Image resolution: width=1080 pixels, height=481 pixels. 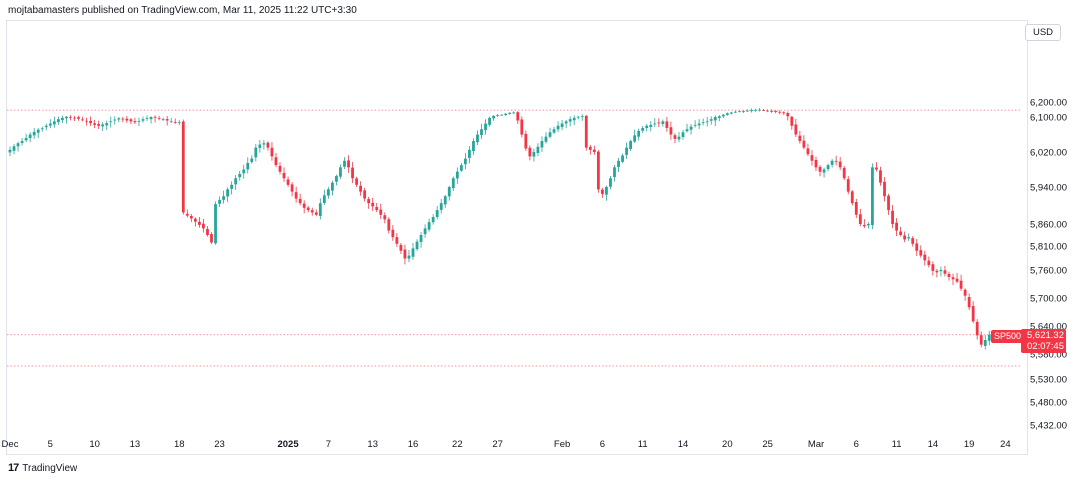 What do you see at coordinates (1008, 336) in the screenshot?
I see `symbol-label: SP500` at bounding box center [1008, 336].